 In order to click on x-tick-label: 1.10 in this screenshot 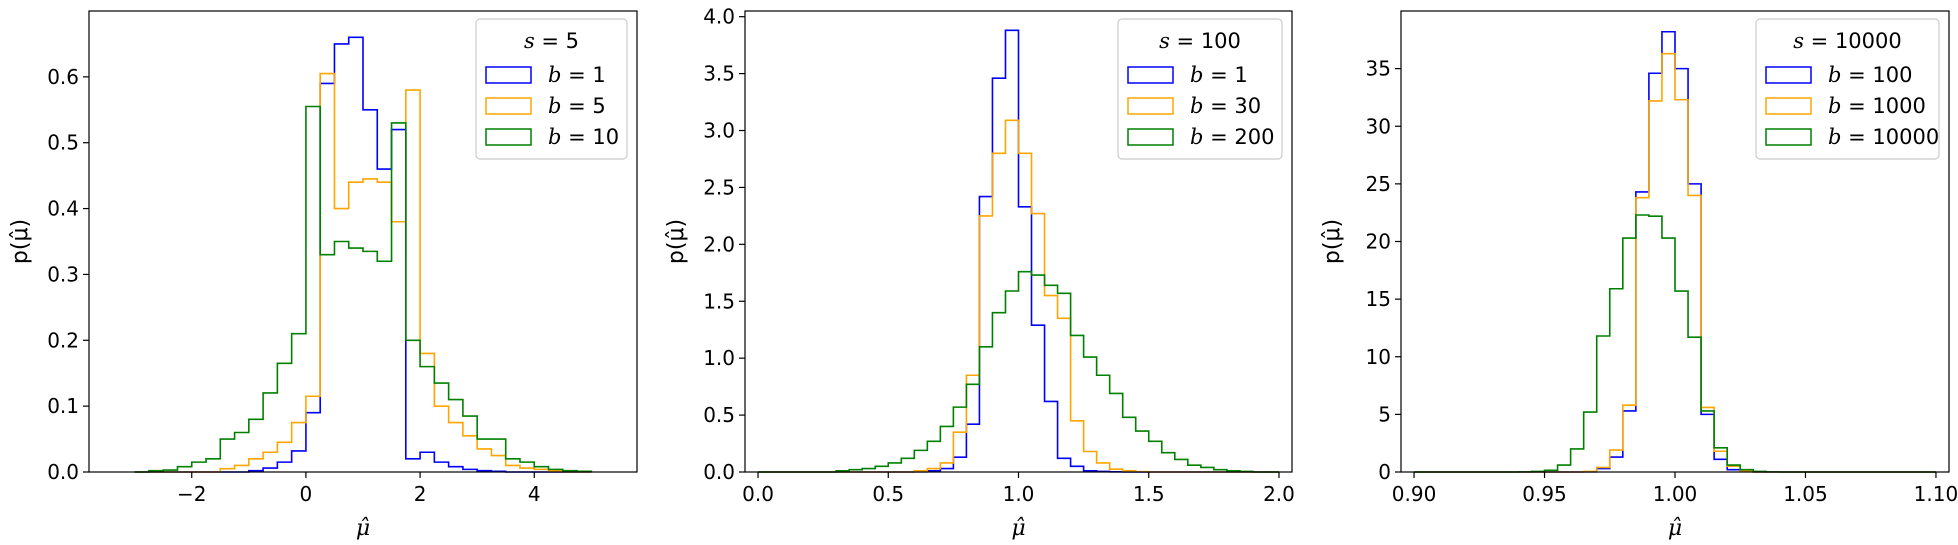, I will do `click(1936, 494)`.